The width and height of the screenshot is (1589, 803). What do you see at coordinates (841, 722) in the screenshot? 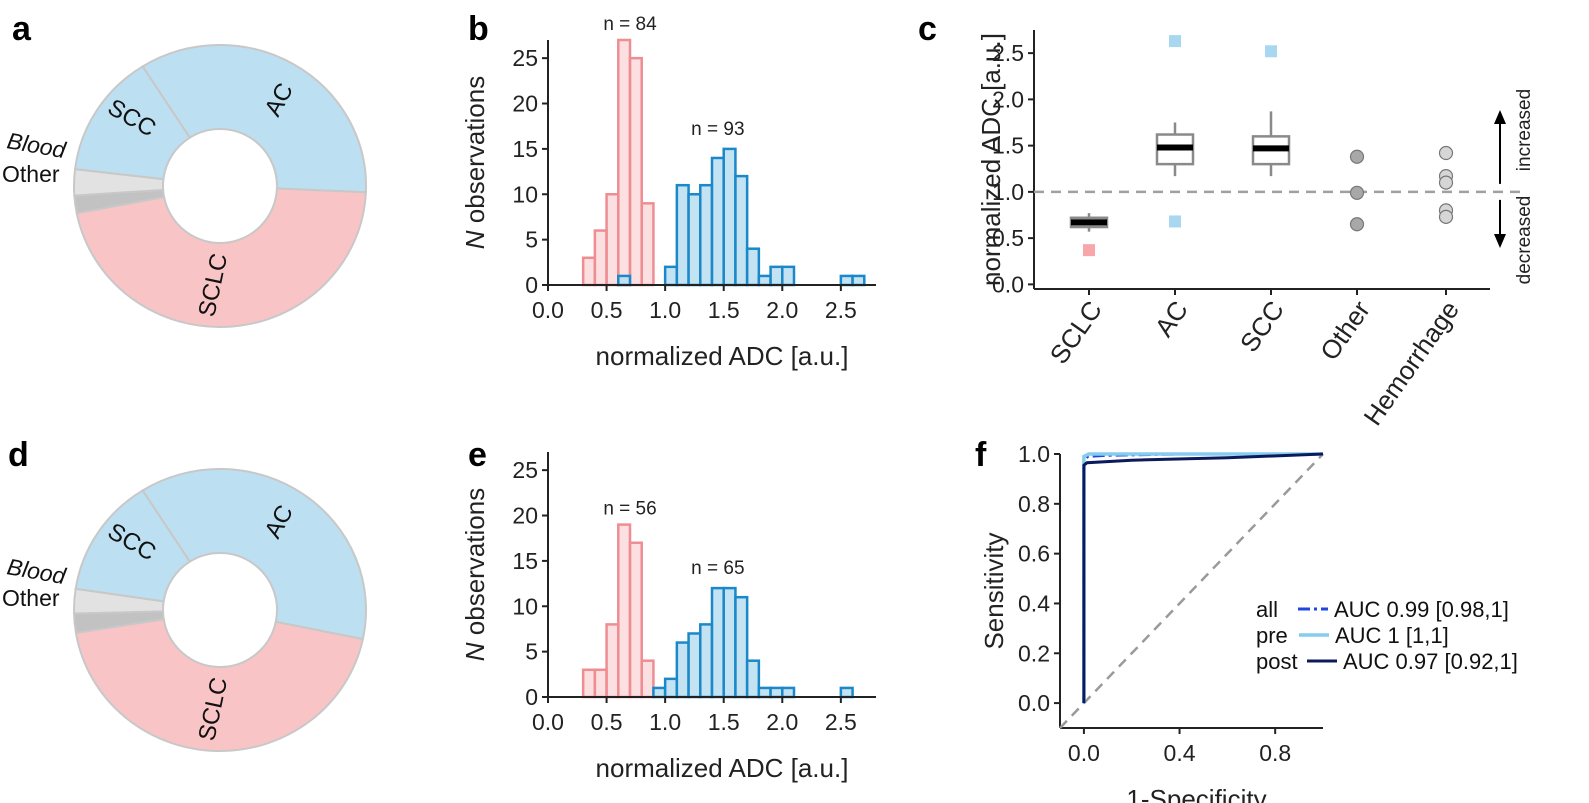
I see `x-tick-label: 2.5` at bounding box center [841, 722].